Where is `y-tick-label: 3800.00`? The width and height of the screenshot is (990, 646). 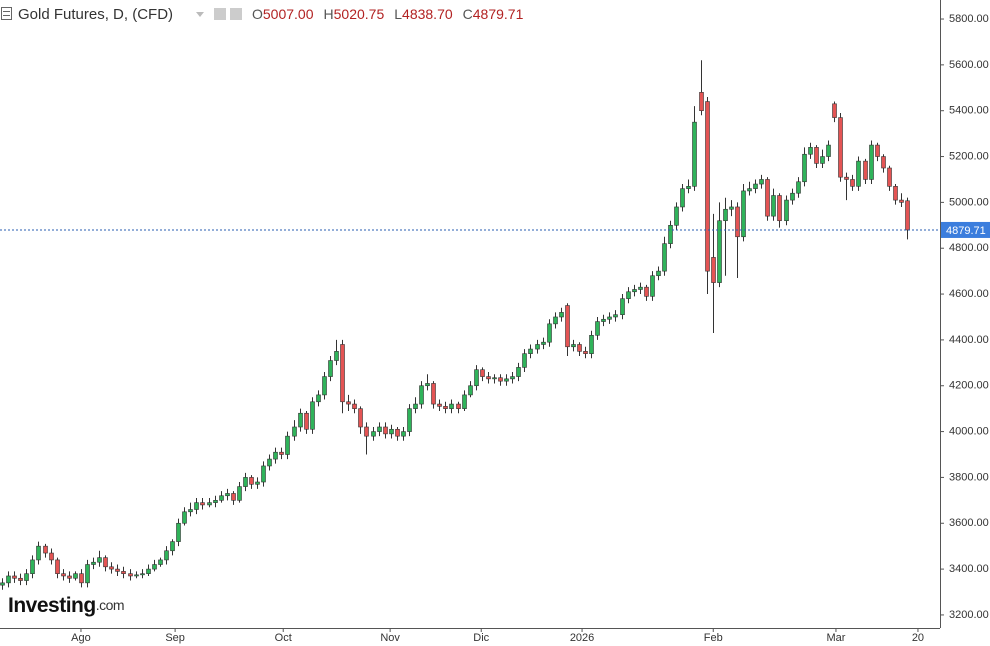 y-tick-label: 3800.00 is located at coordinates (969, 477).